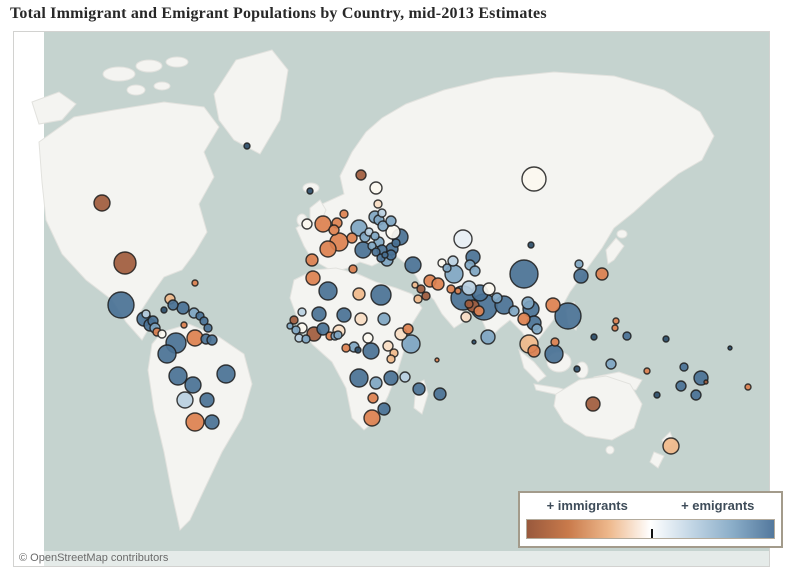 The image size is (793, 572). Describe the element at coordinates (323, 329) in the screenshot. I see `country-bubble-burkina-faso` at that location.